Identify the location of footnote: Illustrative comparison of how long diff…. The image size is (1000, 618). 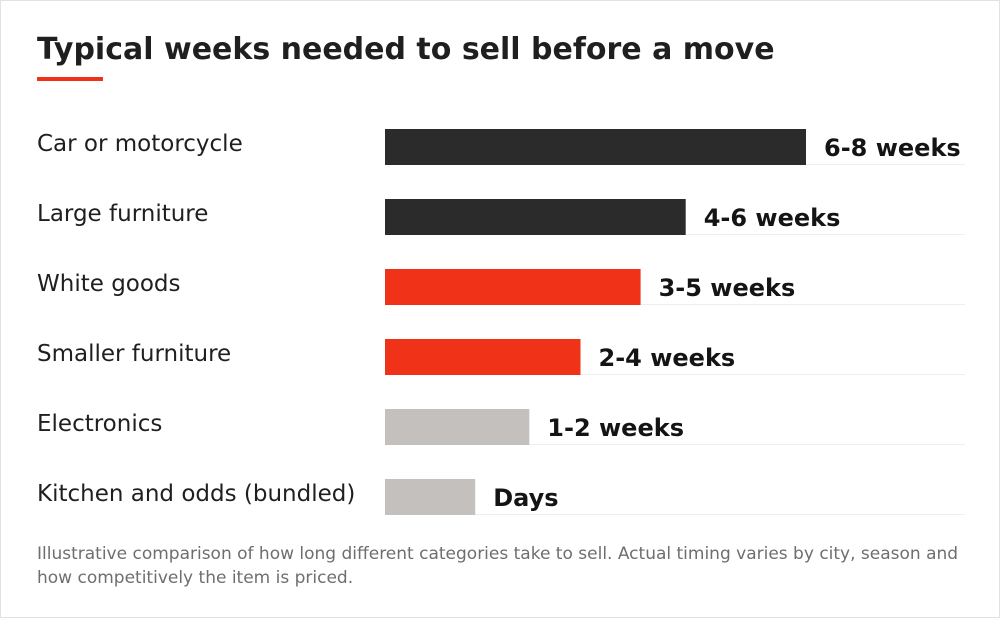
(498, 566).